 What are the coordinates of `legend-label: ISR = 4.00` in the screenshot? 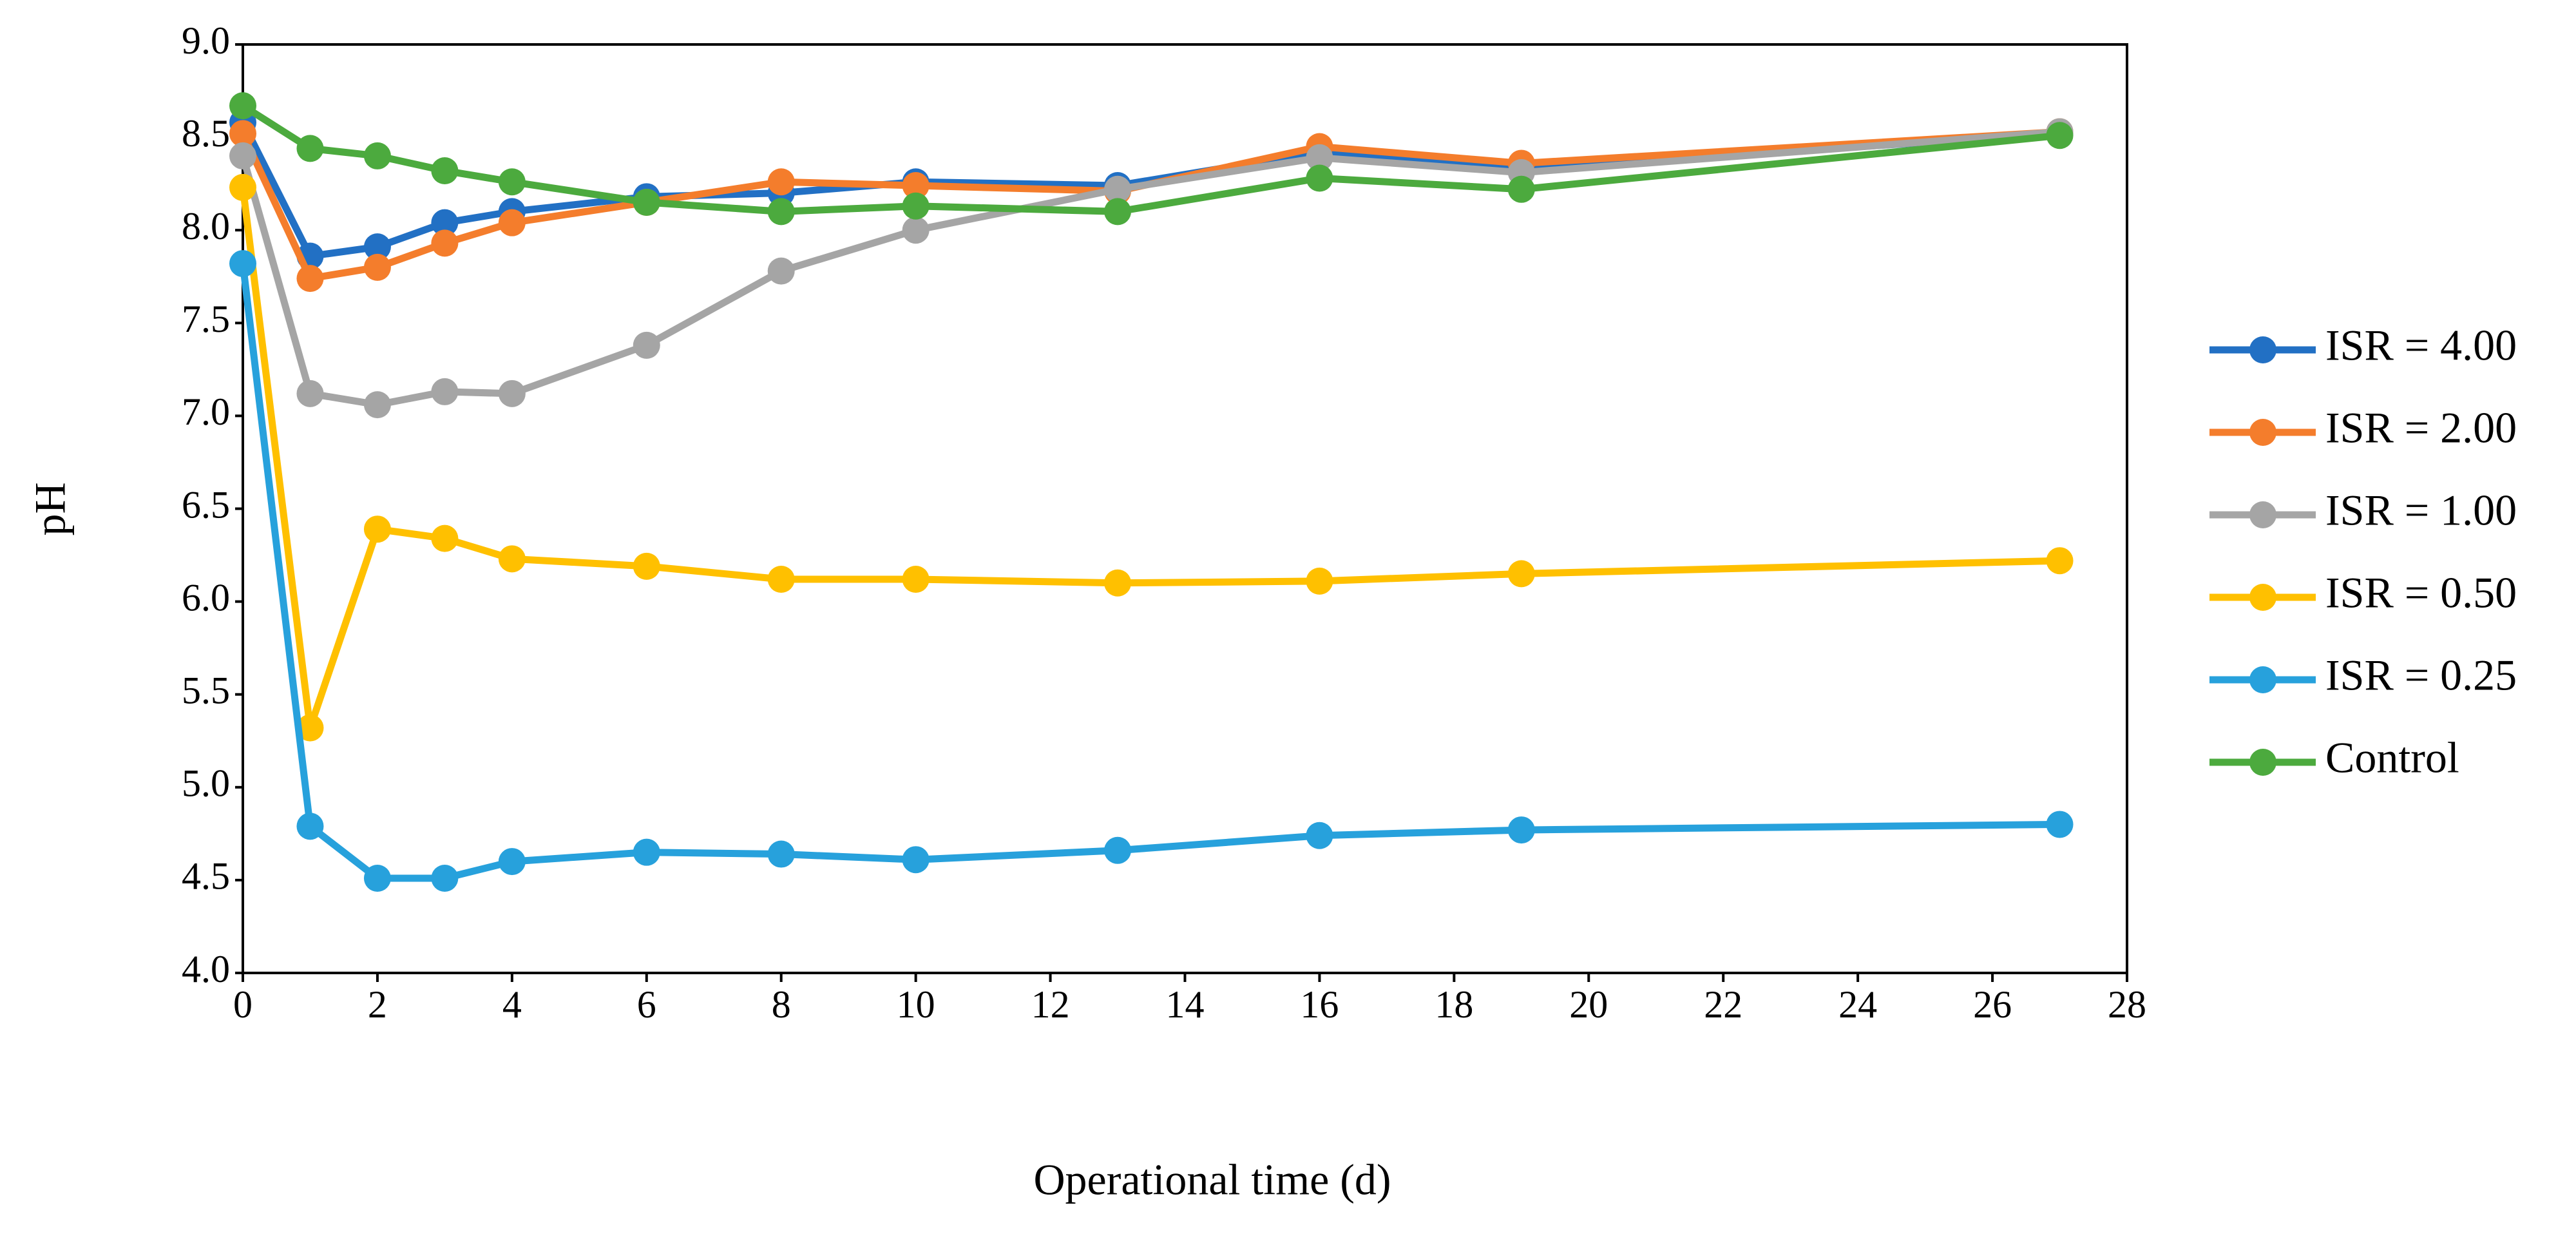 It's located at (2421, 345).